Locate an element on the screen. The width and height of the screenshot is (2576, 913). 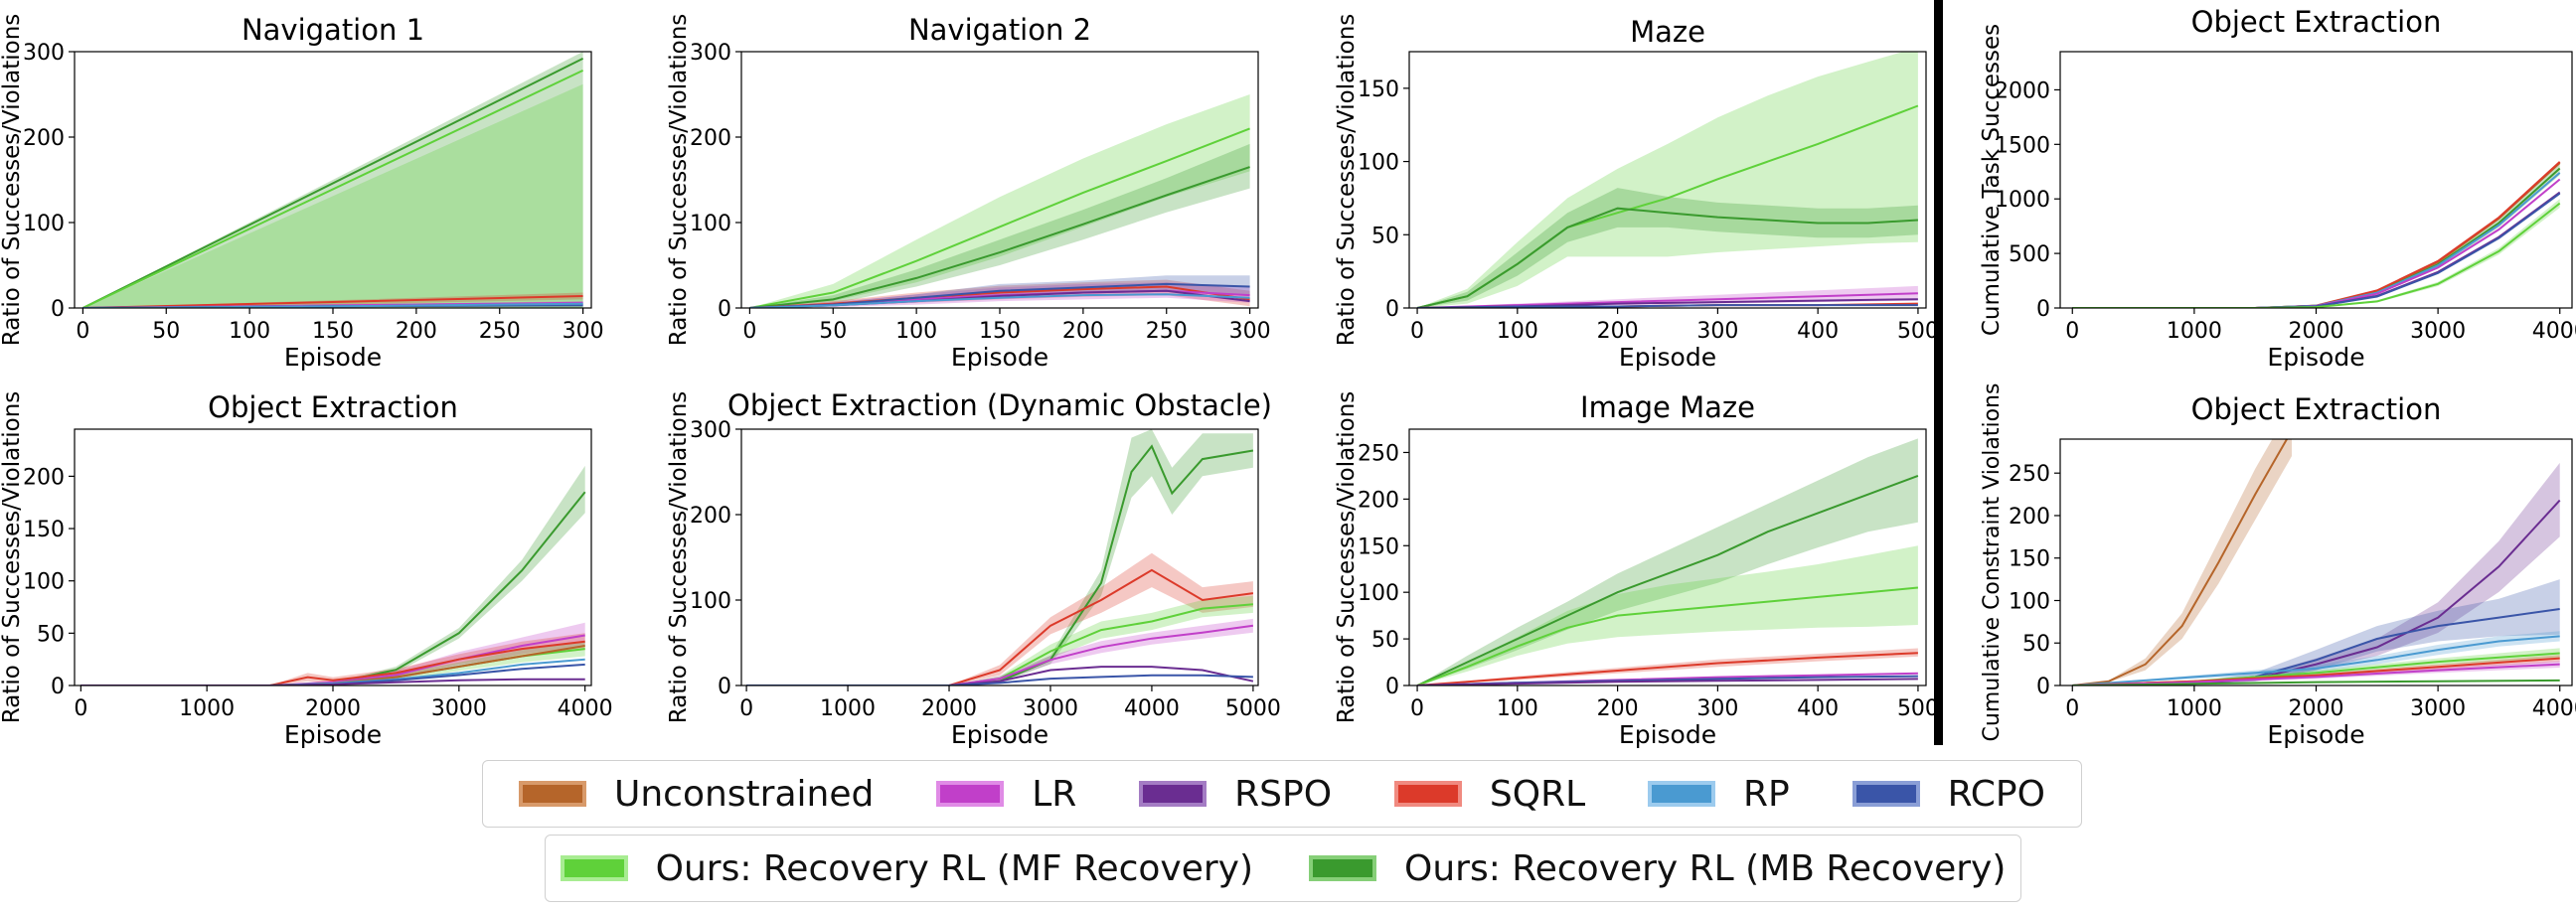
legend-item-ours-recovery-rl-mb-recovery: Ours: Recovery RL (MB Recovery) is located at coordinates (1657, 868).